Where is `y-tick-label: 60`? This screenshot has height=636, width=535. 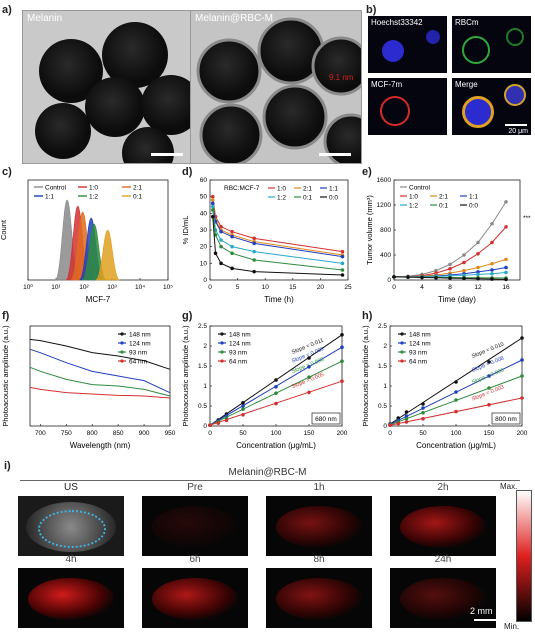
y-tick-label: 60 is located at coordinates (204, 180).